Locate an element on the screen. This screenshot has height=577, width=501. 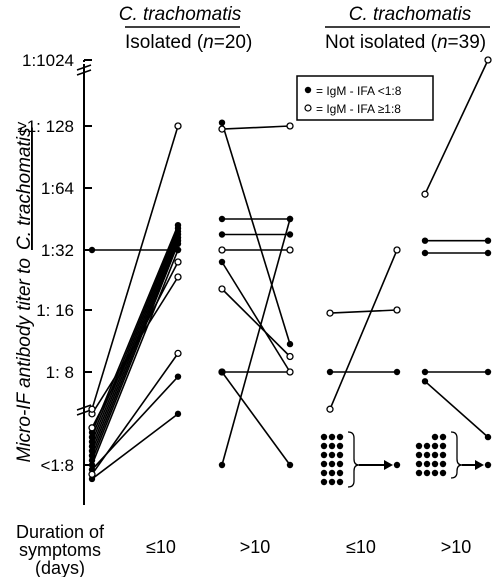
y-tick-label: 1: 8 is located at coordinates (60, 372).